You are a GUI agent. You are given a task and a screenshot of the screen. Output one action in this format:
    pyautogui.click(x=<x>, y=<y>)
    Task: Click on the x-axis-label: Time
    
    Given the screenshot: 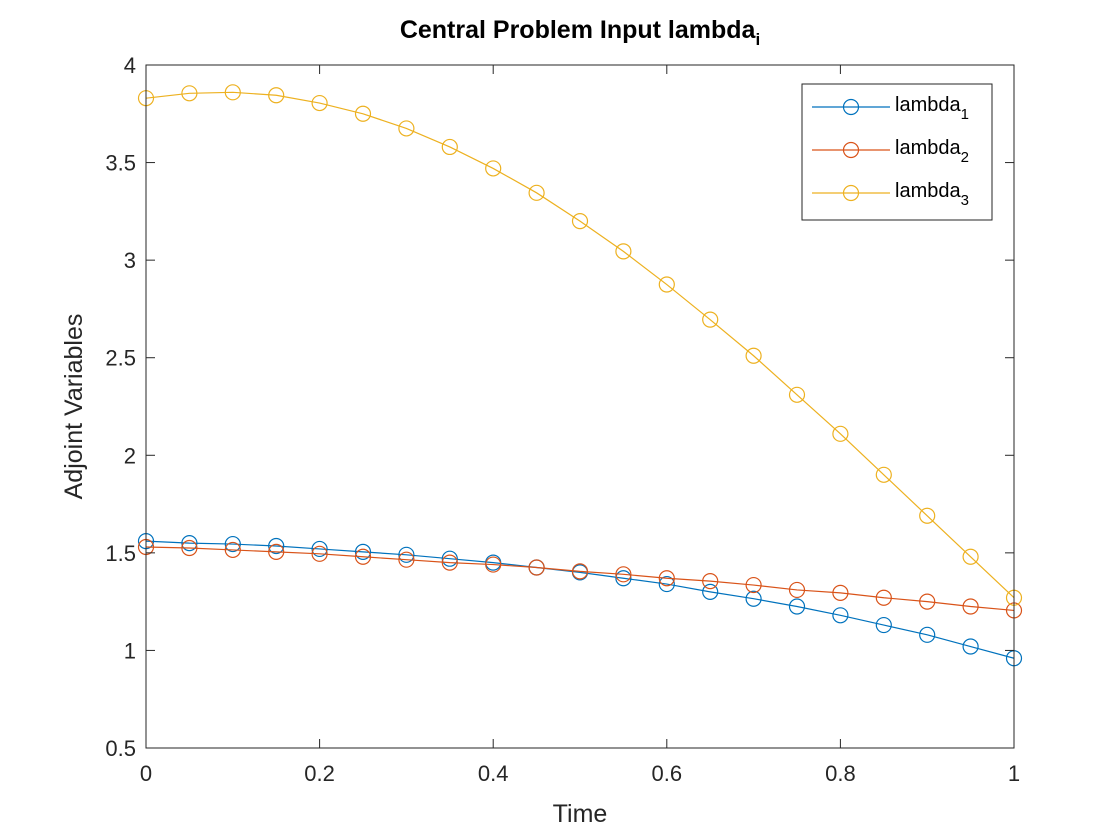 What is the action you would take?
    pyautogui.click(x=580, y=814)
    